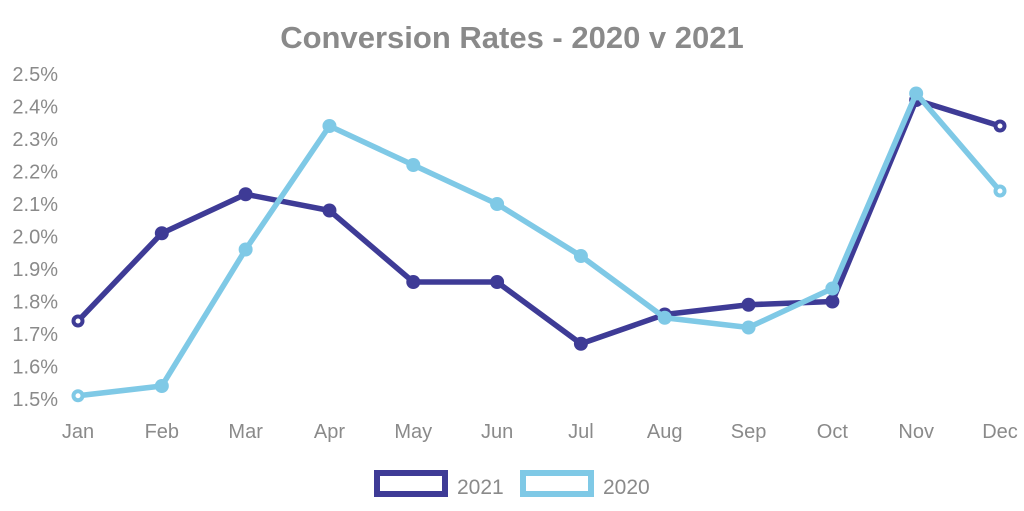 The width and height of the screenshot is (1024, 511). Describe the element at coordinates (411, 483) in the screenshot. I see `legend-swatch-2021-icon` at that location.